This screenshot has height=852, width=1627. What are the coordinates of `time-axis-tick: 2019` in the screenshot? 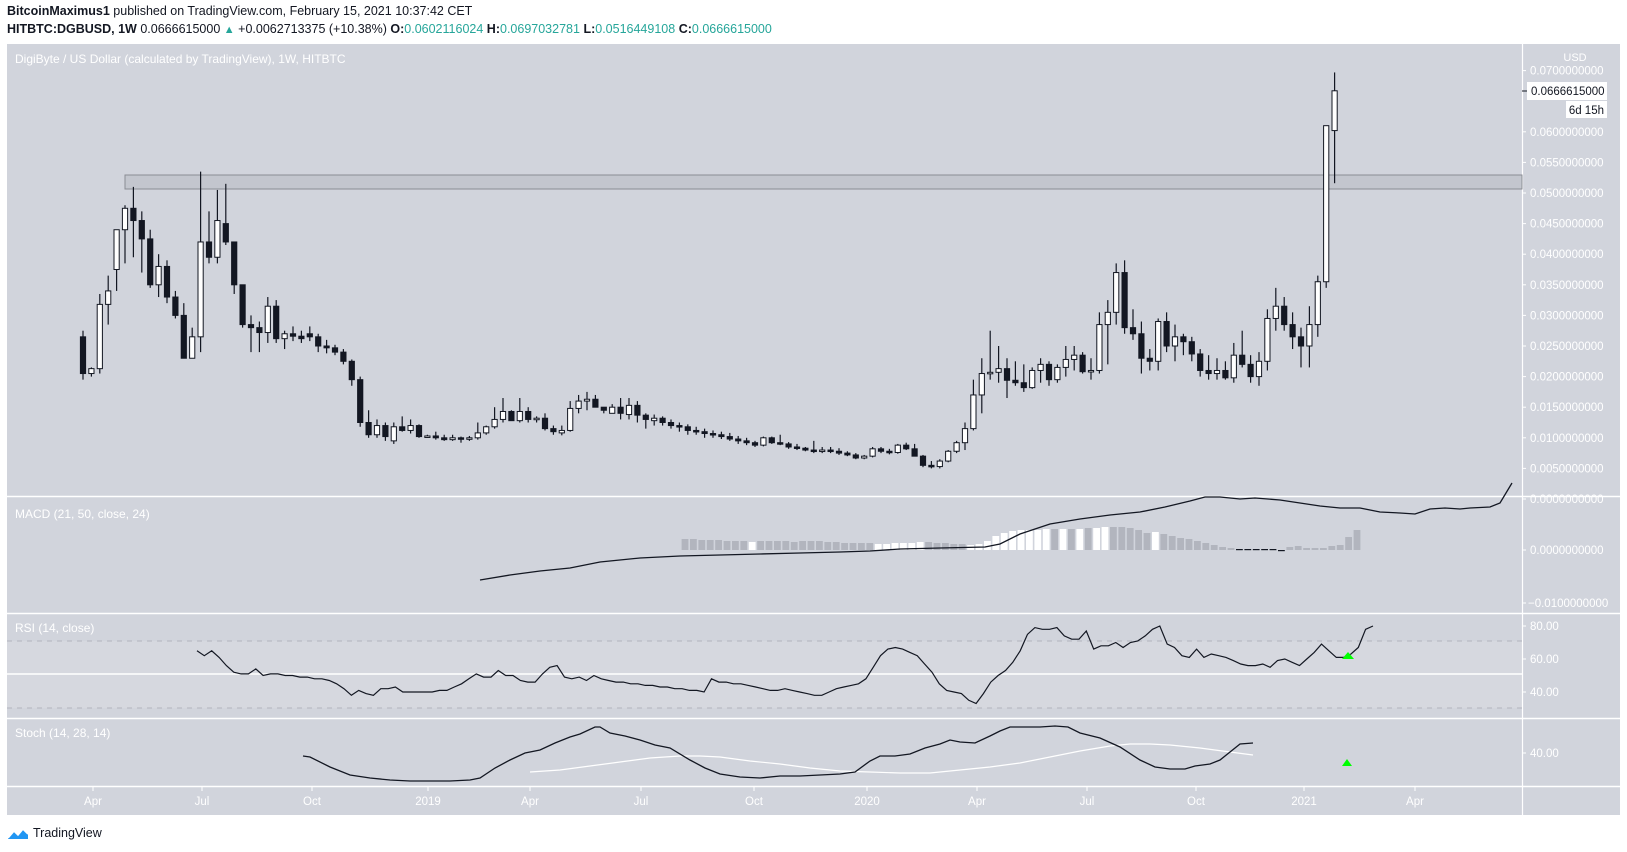 It's located at (428, 802).